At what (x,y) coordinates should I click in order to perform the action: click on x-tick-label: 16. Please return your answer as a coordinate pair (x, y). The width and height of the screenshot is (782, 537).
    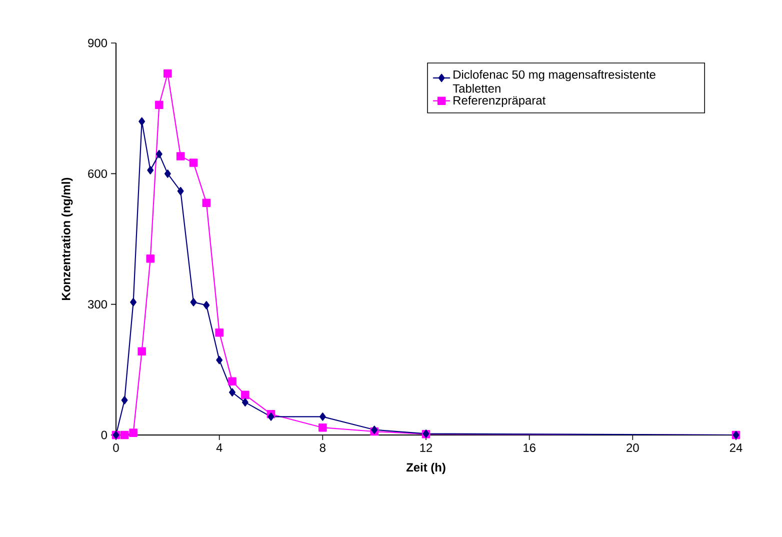
    Looking at the image, I should click on (530, 448).